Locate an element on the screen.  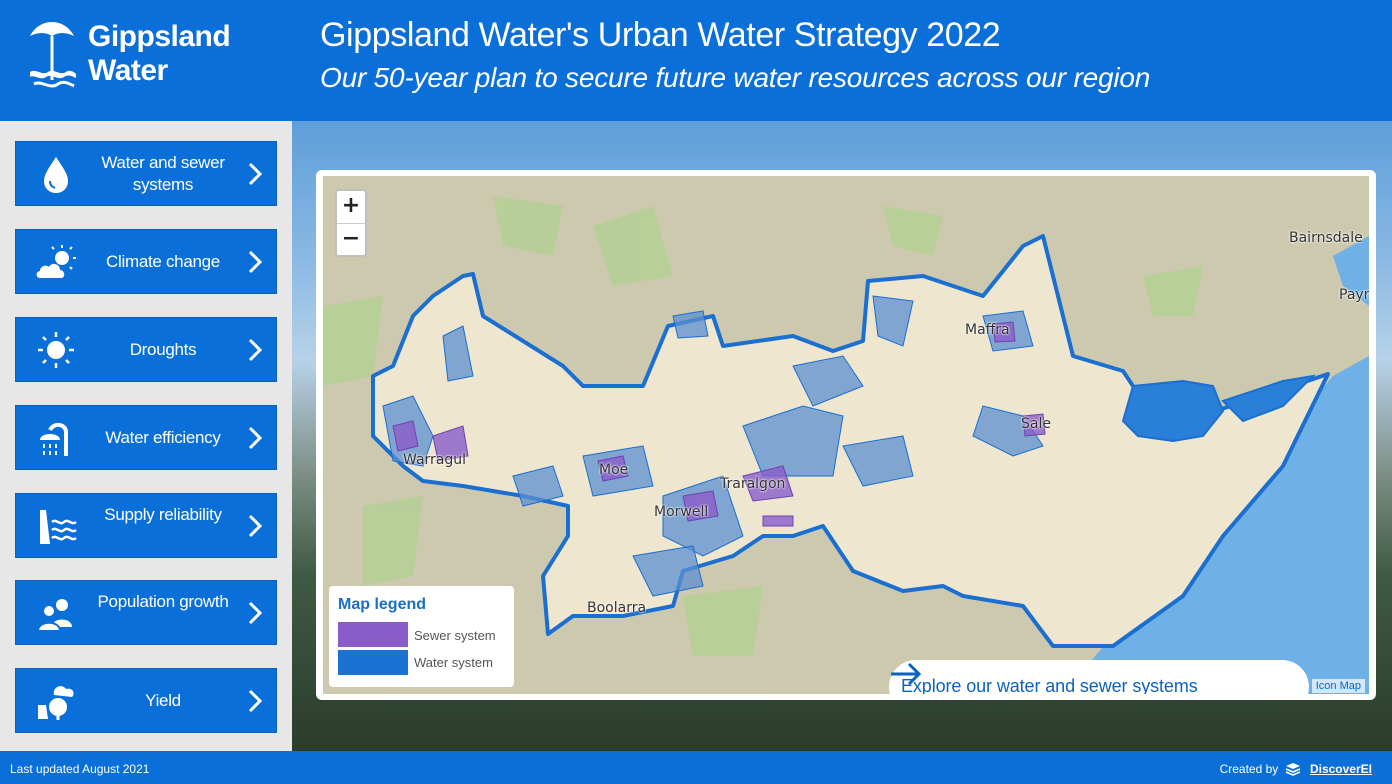
layers-icon is located at coordinates (1292, 769).